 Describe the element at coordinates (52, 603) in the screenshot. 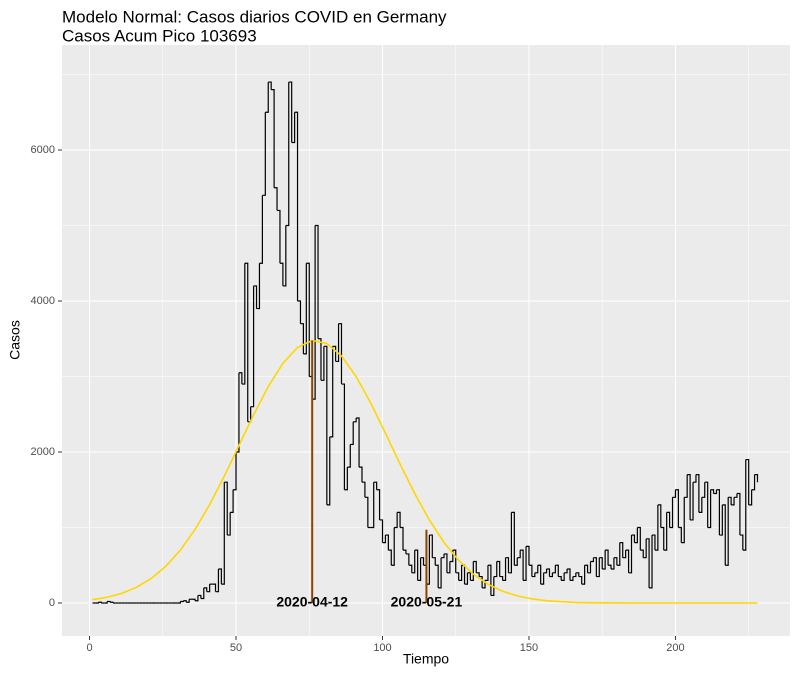

I see `y-tick-label: 0` at that location.